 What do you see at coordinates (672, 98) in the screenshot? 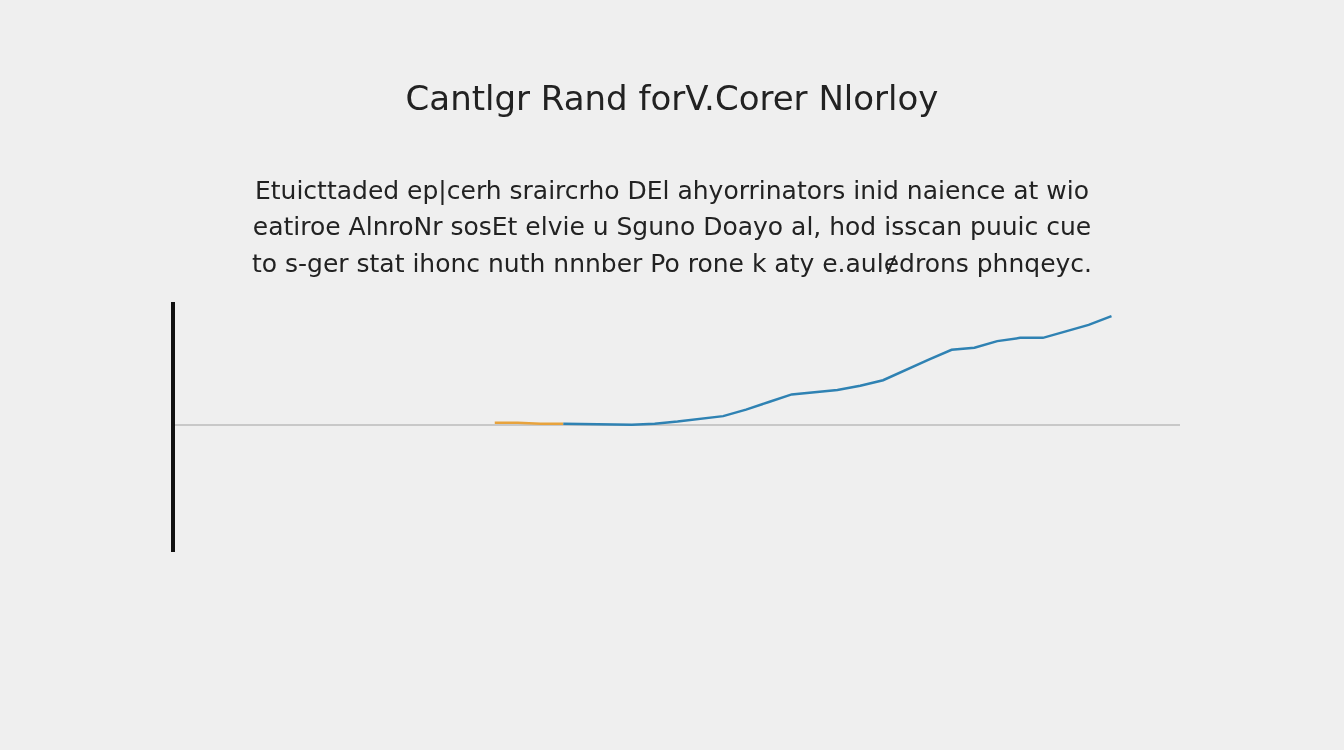
I see `chart-title: Cantlgr Rand forV.Corer Nlorloy` at bounding box center [672, 98].